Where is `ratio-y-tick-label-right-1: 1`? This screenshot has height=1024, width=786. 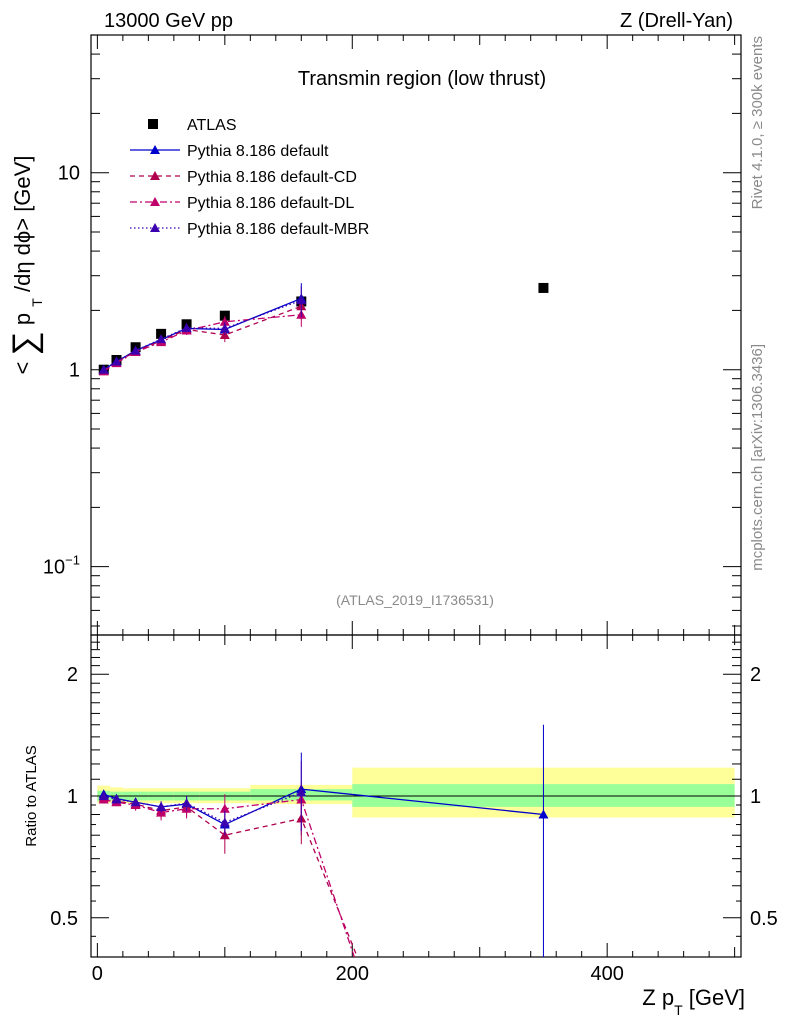 ratio-y-tick-label-right-1: 1 is located at coordinates (755, 797).